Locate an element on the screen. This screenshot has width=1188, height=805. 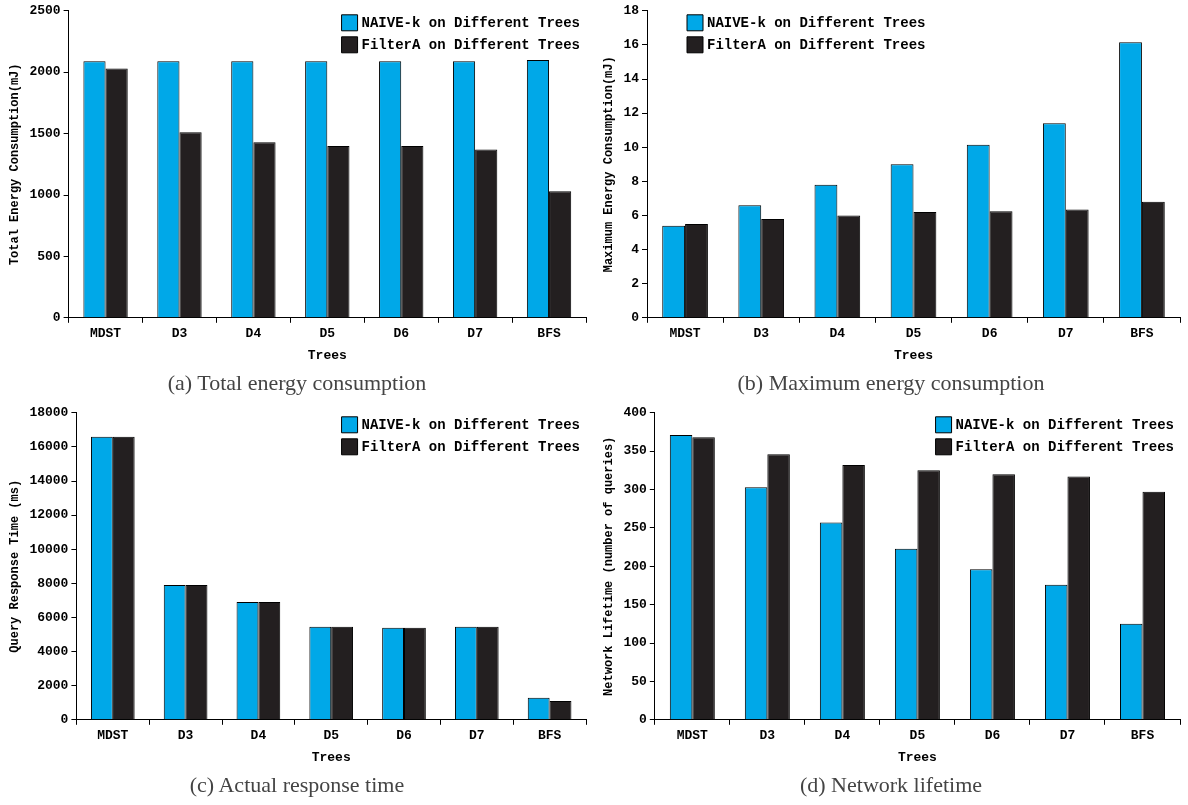
y-tick-label: 100 is located at coordinates (635, 643).